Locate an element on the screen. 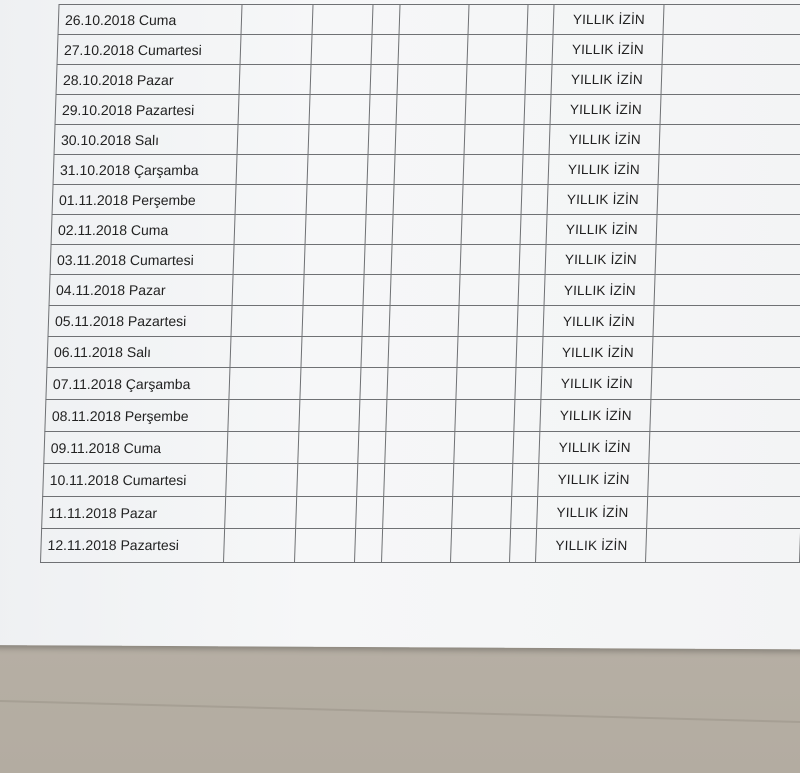 This screenshot has height=773, width=800. date-cell: 26.10.2018 Cuma is located at coordinates (150, 19).